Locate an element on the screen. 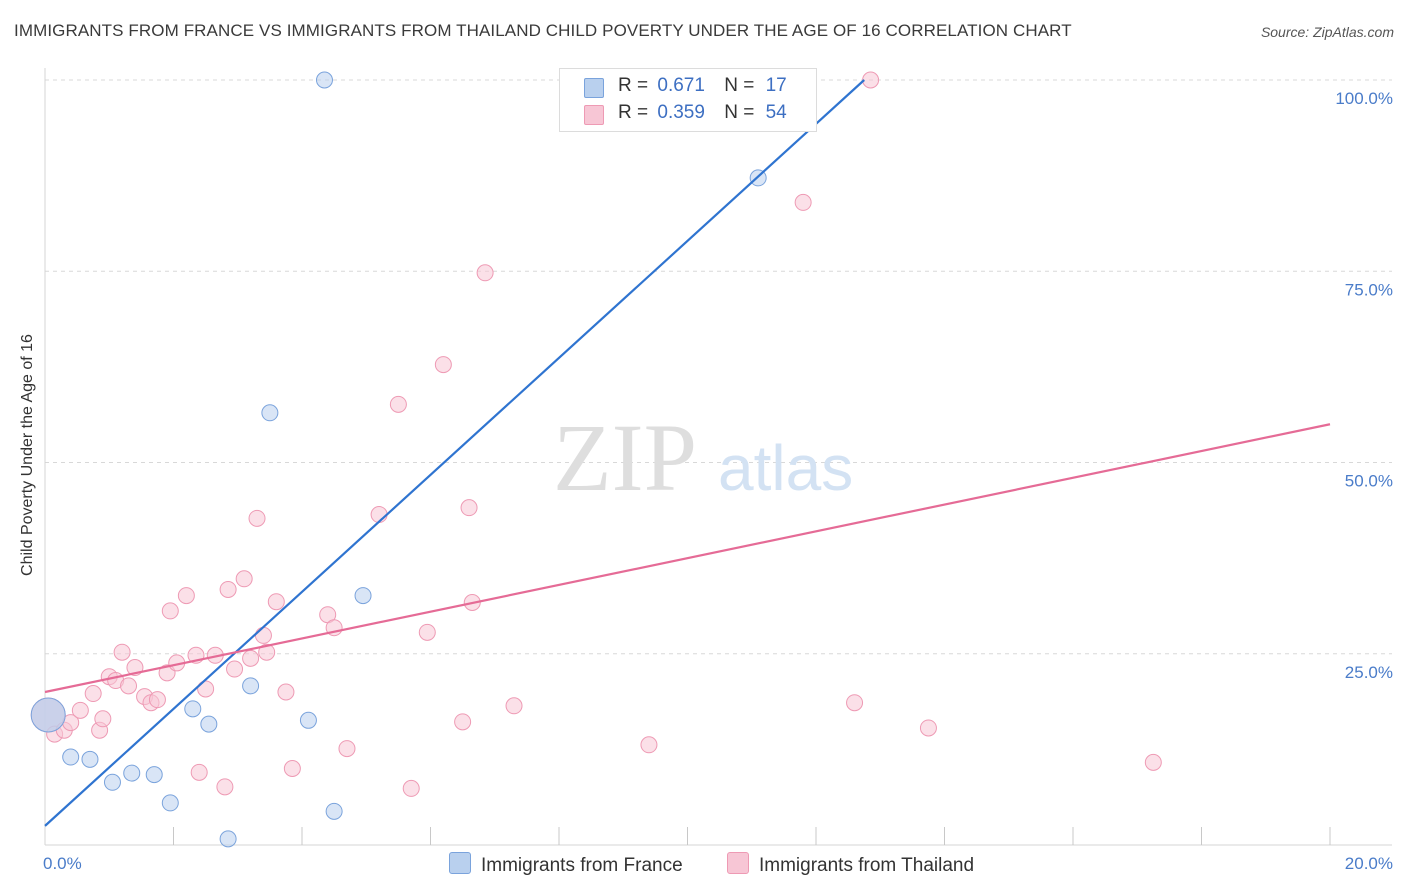 The image size is (1406, 892). legend-row-thailand: R = 0.359 N = 54 is located at coordinates (685, 113).